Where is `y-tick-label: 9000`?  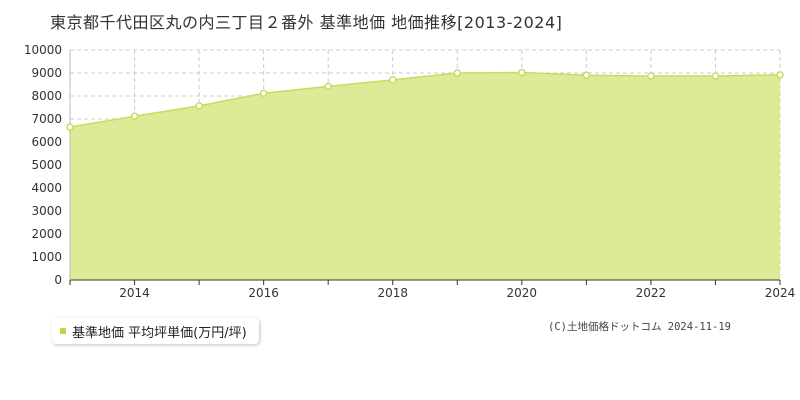 y-tick-label: 9000 is located at coordinates (46, 73).